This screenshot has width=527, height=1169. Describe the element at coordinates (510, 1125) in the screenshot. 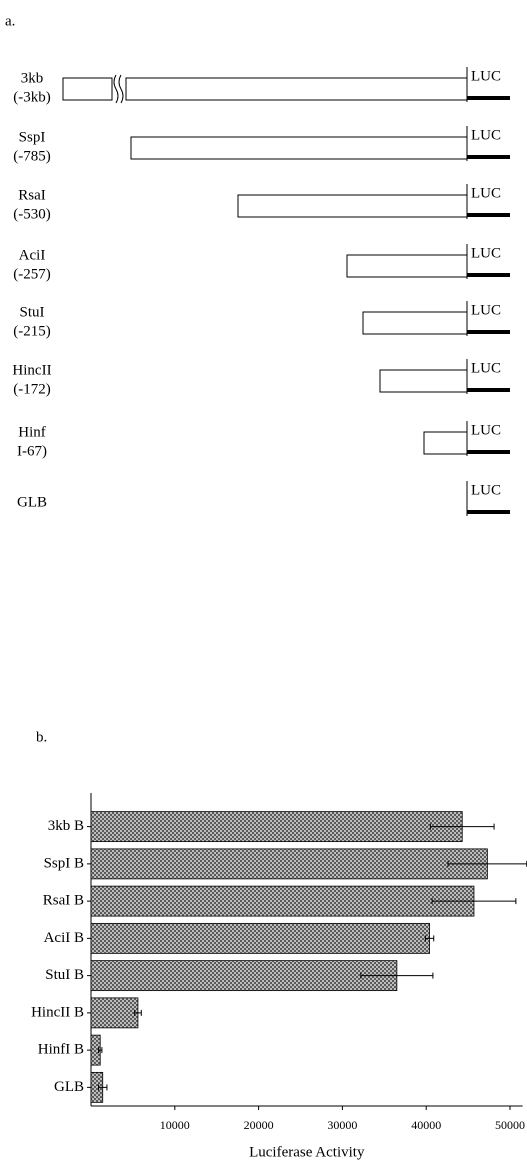

I see `x-tick-label: 50000` at that location.